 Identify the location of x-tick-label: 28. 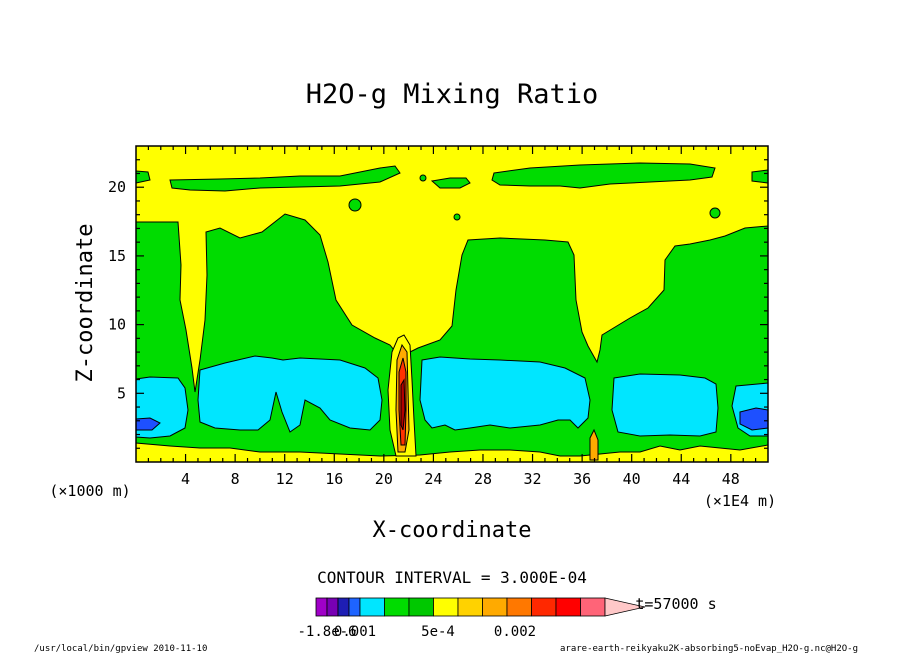
(483, 479).